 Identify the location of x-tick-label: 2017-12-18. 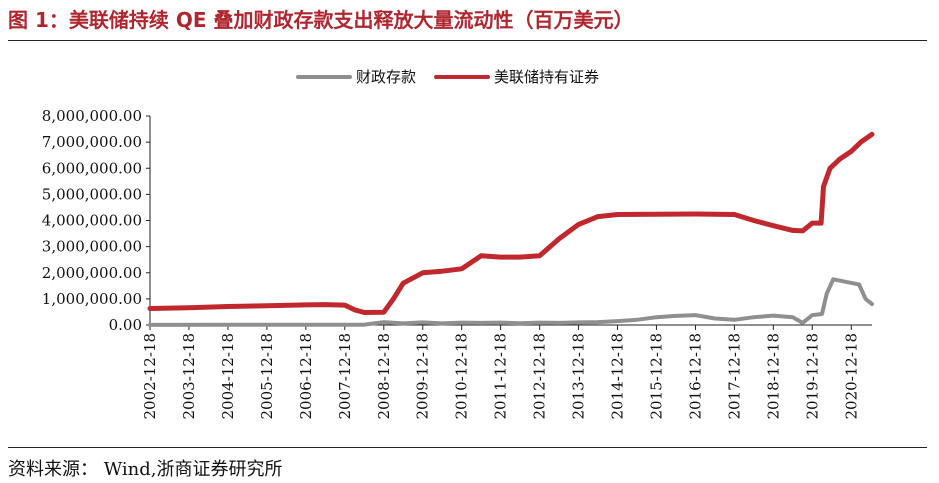
(734, 376).